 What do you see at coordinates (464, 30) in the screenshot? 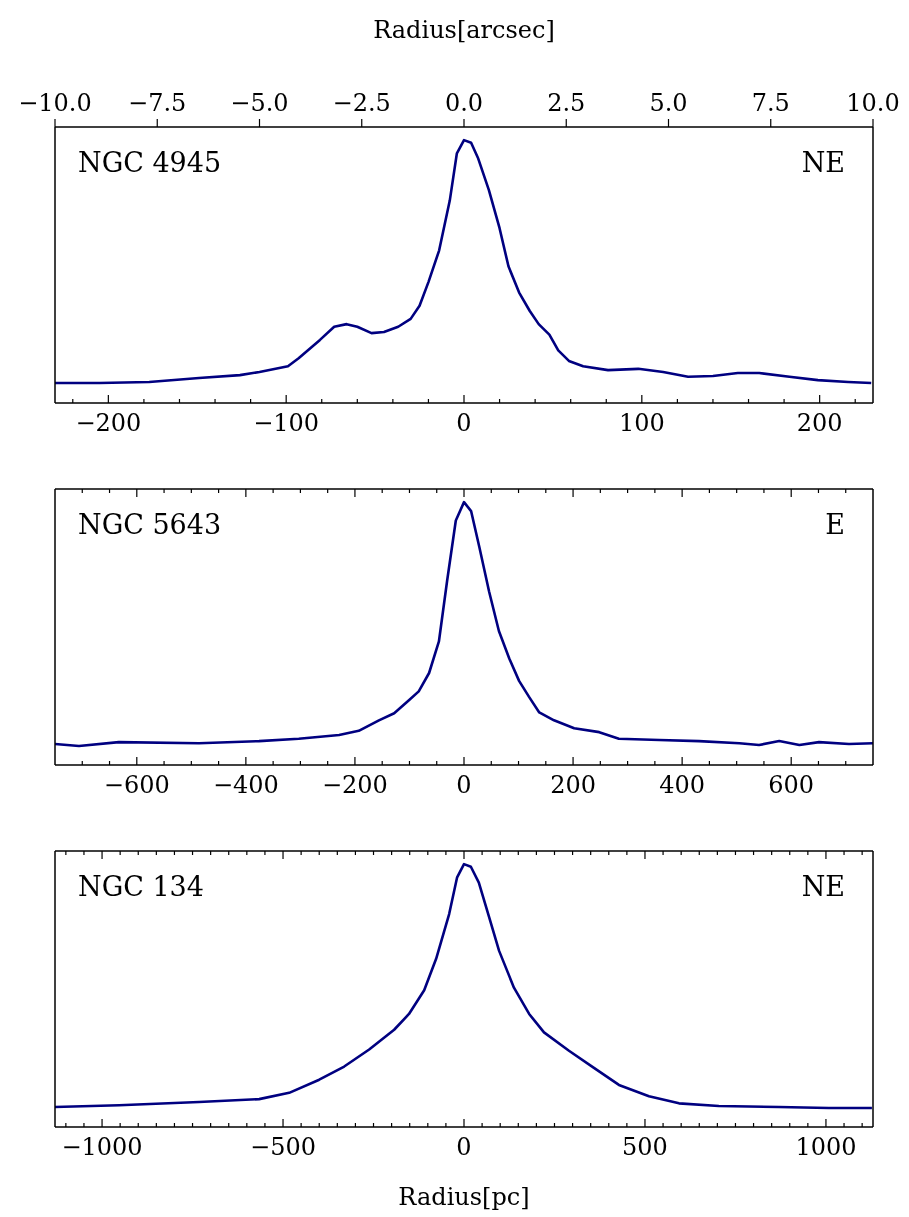
I see `x2-axis-title: Radius[arcsec]` at bounding box center [464, 30].